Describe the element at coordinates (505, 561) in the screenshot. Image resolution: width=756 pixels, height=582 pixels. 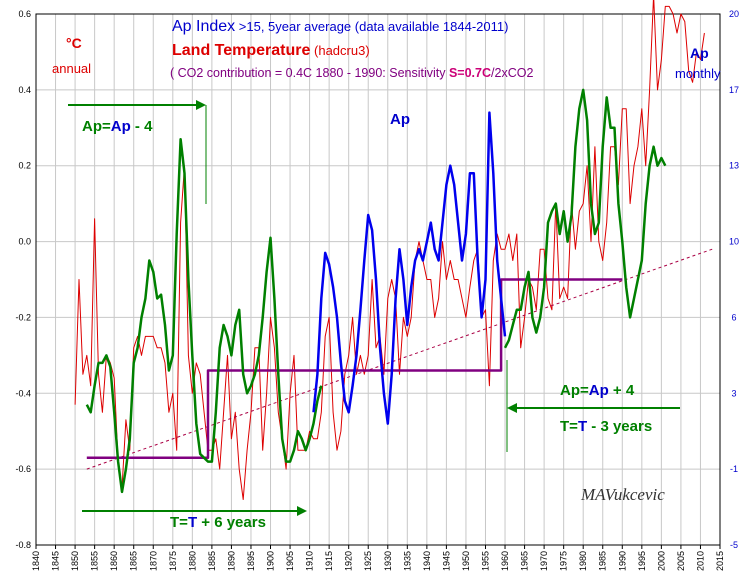
I see `x-tick-label: 1960` at that location.